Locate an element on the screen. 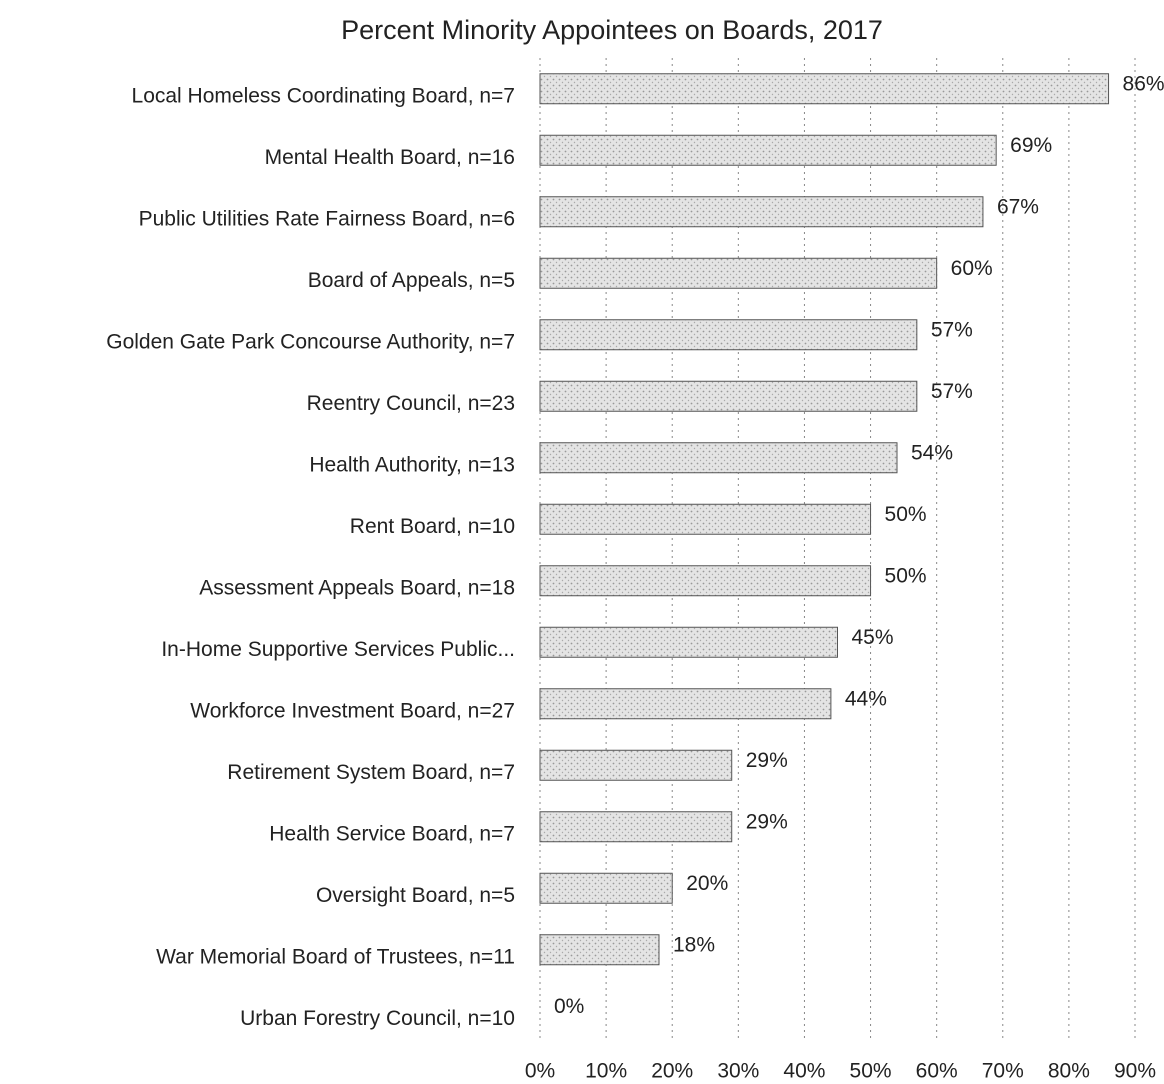 This screenshot has height=1084, width=1164. value-label: 0% is located at coordinates (569, 1006).